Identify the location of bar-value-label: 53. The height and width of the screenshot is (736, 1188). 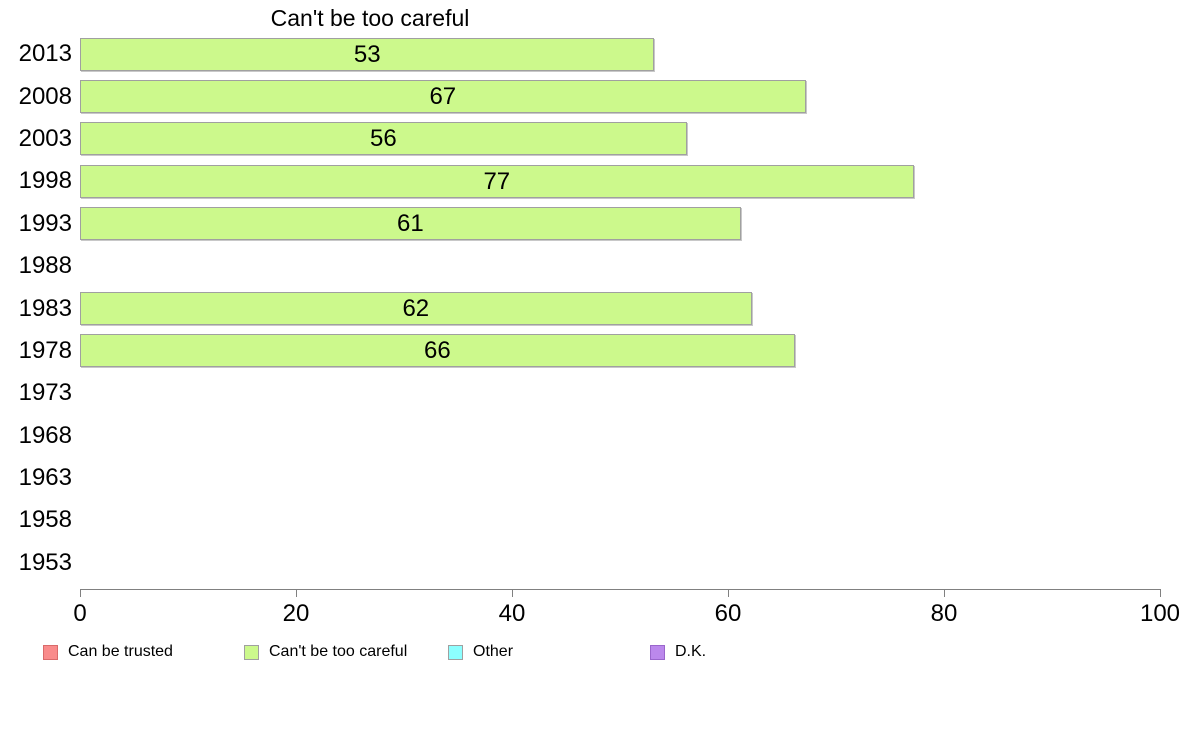
(367, 54).